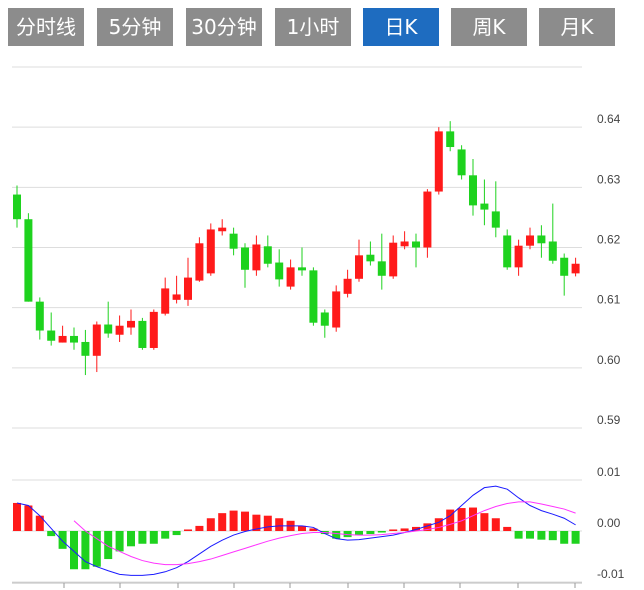 The width and height of the screenshot is (644, 590). What do you see at coordinates (577, 27) in the screenshot?
I see `tab: 月K` at bounding box center [577, 27].